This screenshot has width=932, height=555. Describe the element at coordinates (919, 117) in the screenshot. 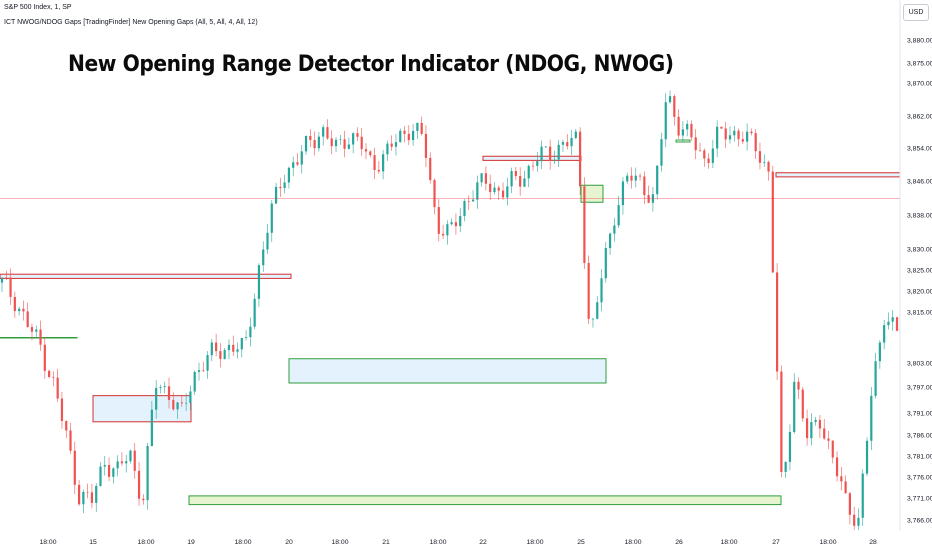

I see `y-tick-label: 3,862.00` at that location.